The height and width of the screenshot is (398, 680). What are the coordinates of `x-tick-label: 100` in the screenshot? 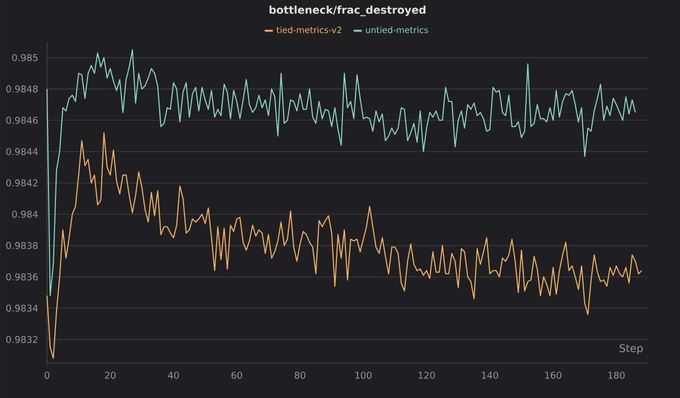 It's located at (363, 375).